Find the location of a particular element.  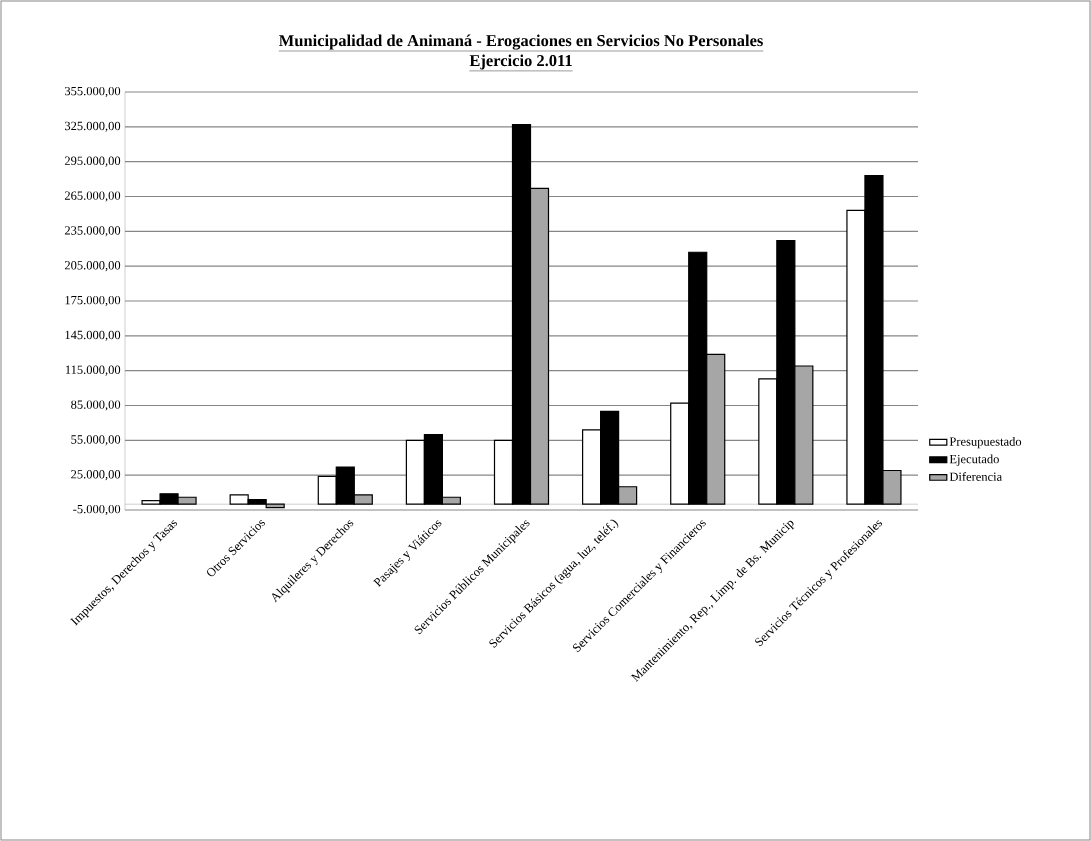

y-tick-label: 205.000,00 is located at coordinates (92, 266).